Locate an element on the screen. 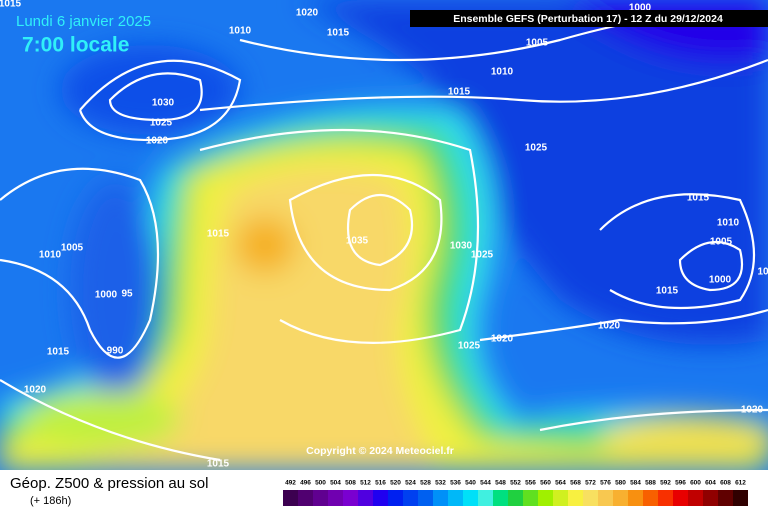 This screenshot has height=512, width=768. isobar-label: 1035 is located at coordinates (357, 241).